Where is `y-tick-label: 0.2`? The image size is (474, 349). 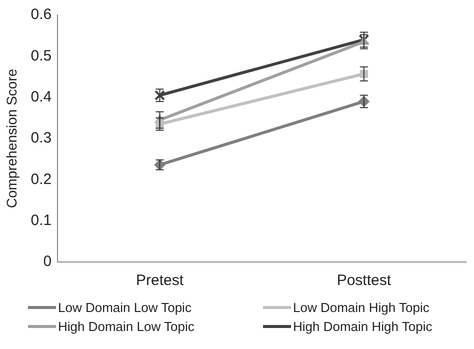 y-tick-label: 0.2 is located at coordinates (41, 179).